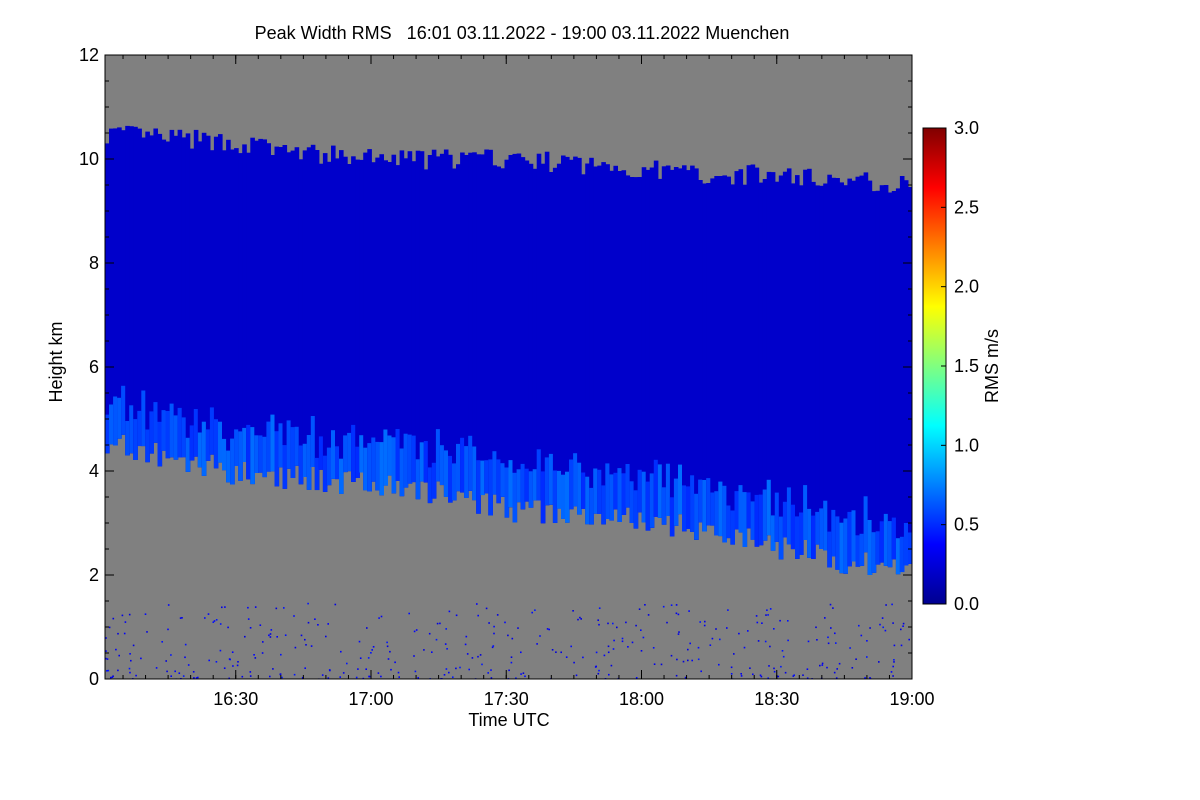 The image size is (1200, 800). What do you see at coordinates (966, 207) in the screenshot?
I see `colorbar-tick-label: 2.5` at bounding box center [966, 207].